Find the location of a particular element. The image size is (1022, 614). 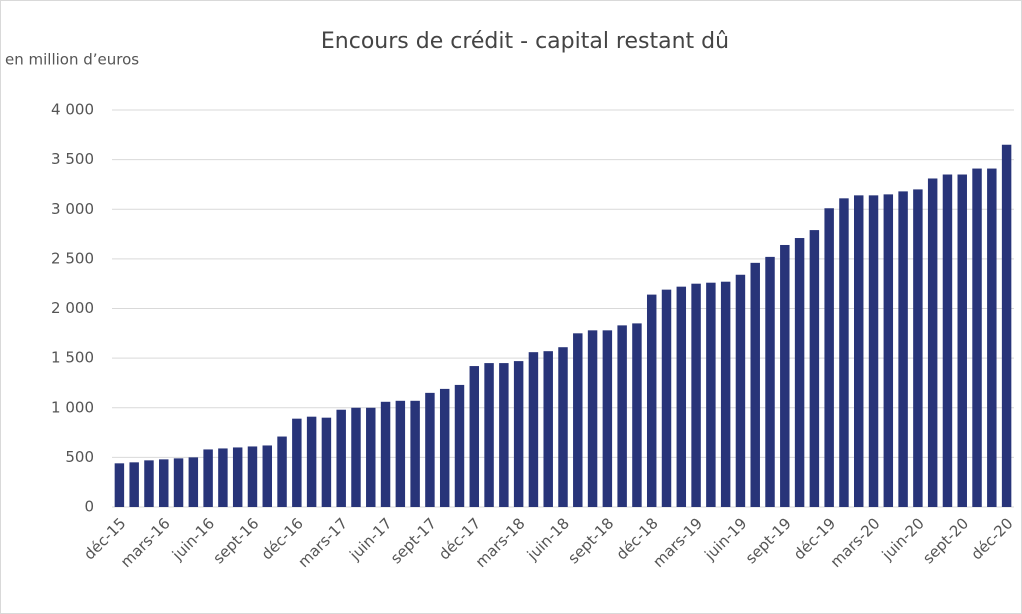

y-tick-label: 1 500 is located at coordinates (72, 358).